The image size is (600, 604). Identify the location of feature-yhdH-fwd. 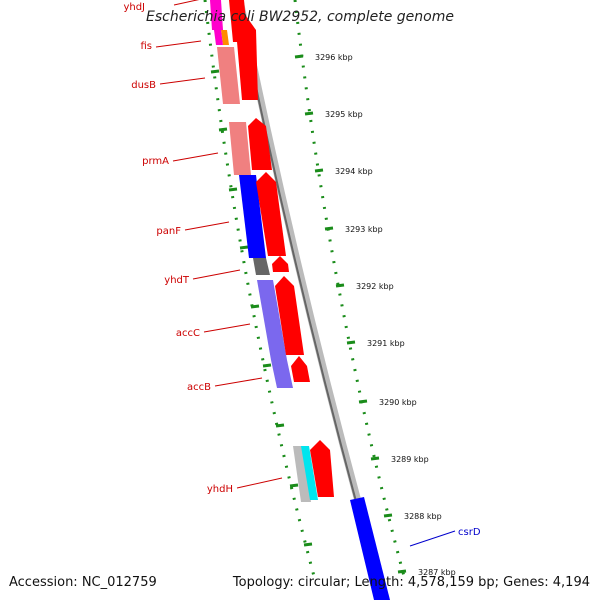
(322, 468).